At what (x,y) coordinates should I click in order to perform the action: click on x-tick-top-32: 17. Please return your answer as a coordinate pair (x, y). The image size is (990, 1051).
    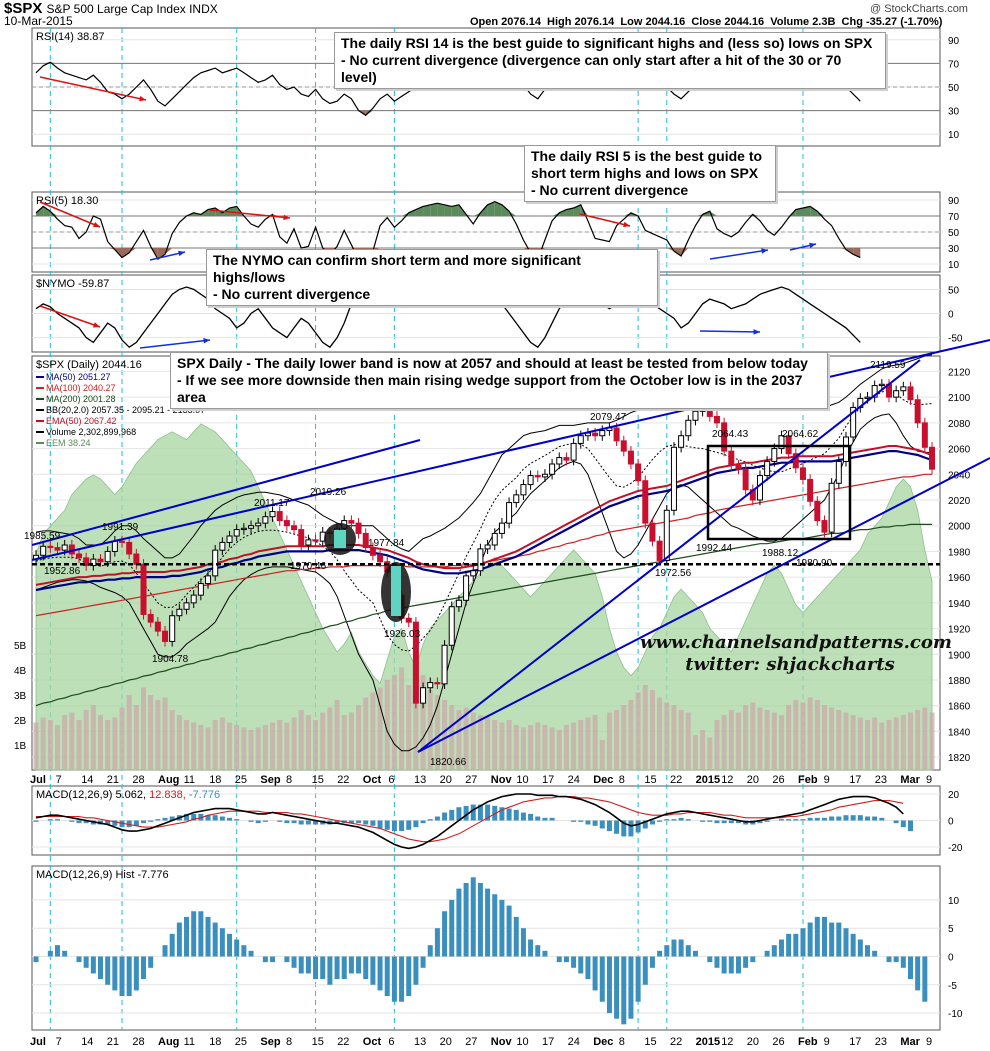
    Looking at the image, I should click on (855, 780).